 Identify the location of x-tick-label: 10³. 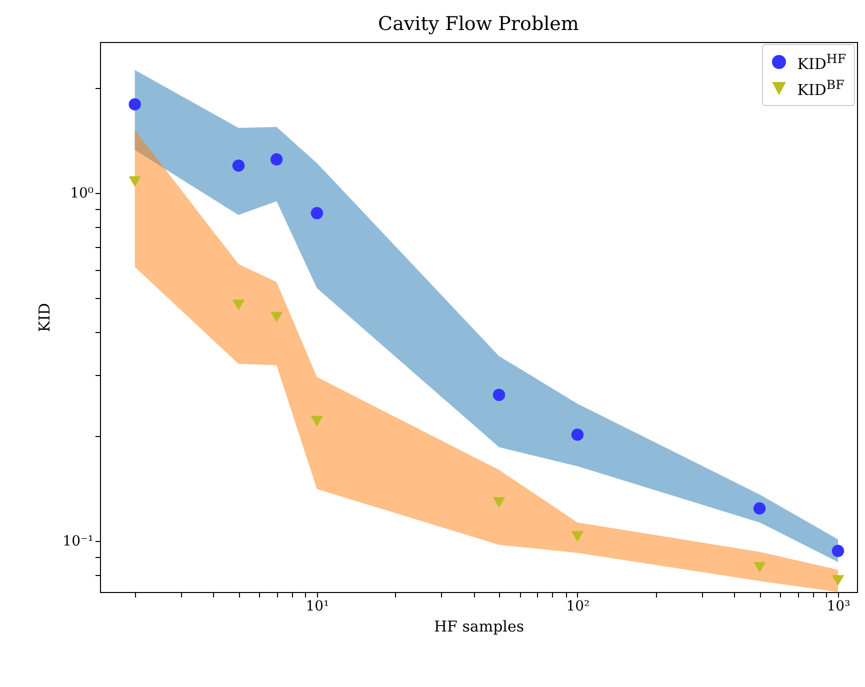
(838, 606).